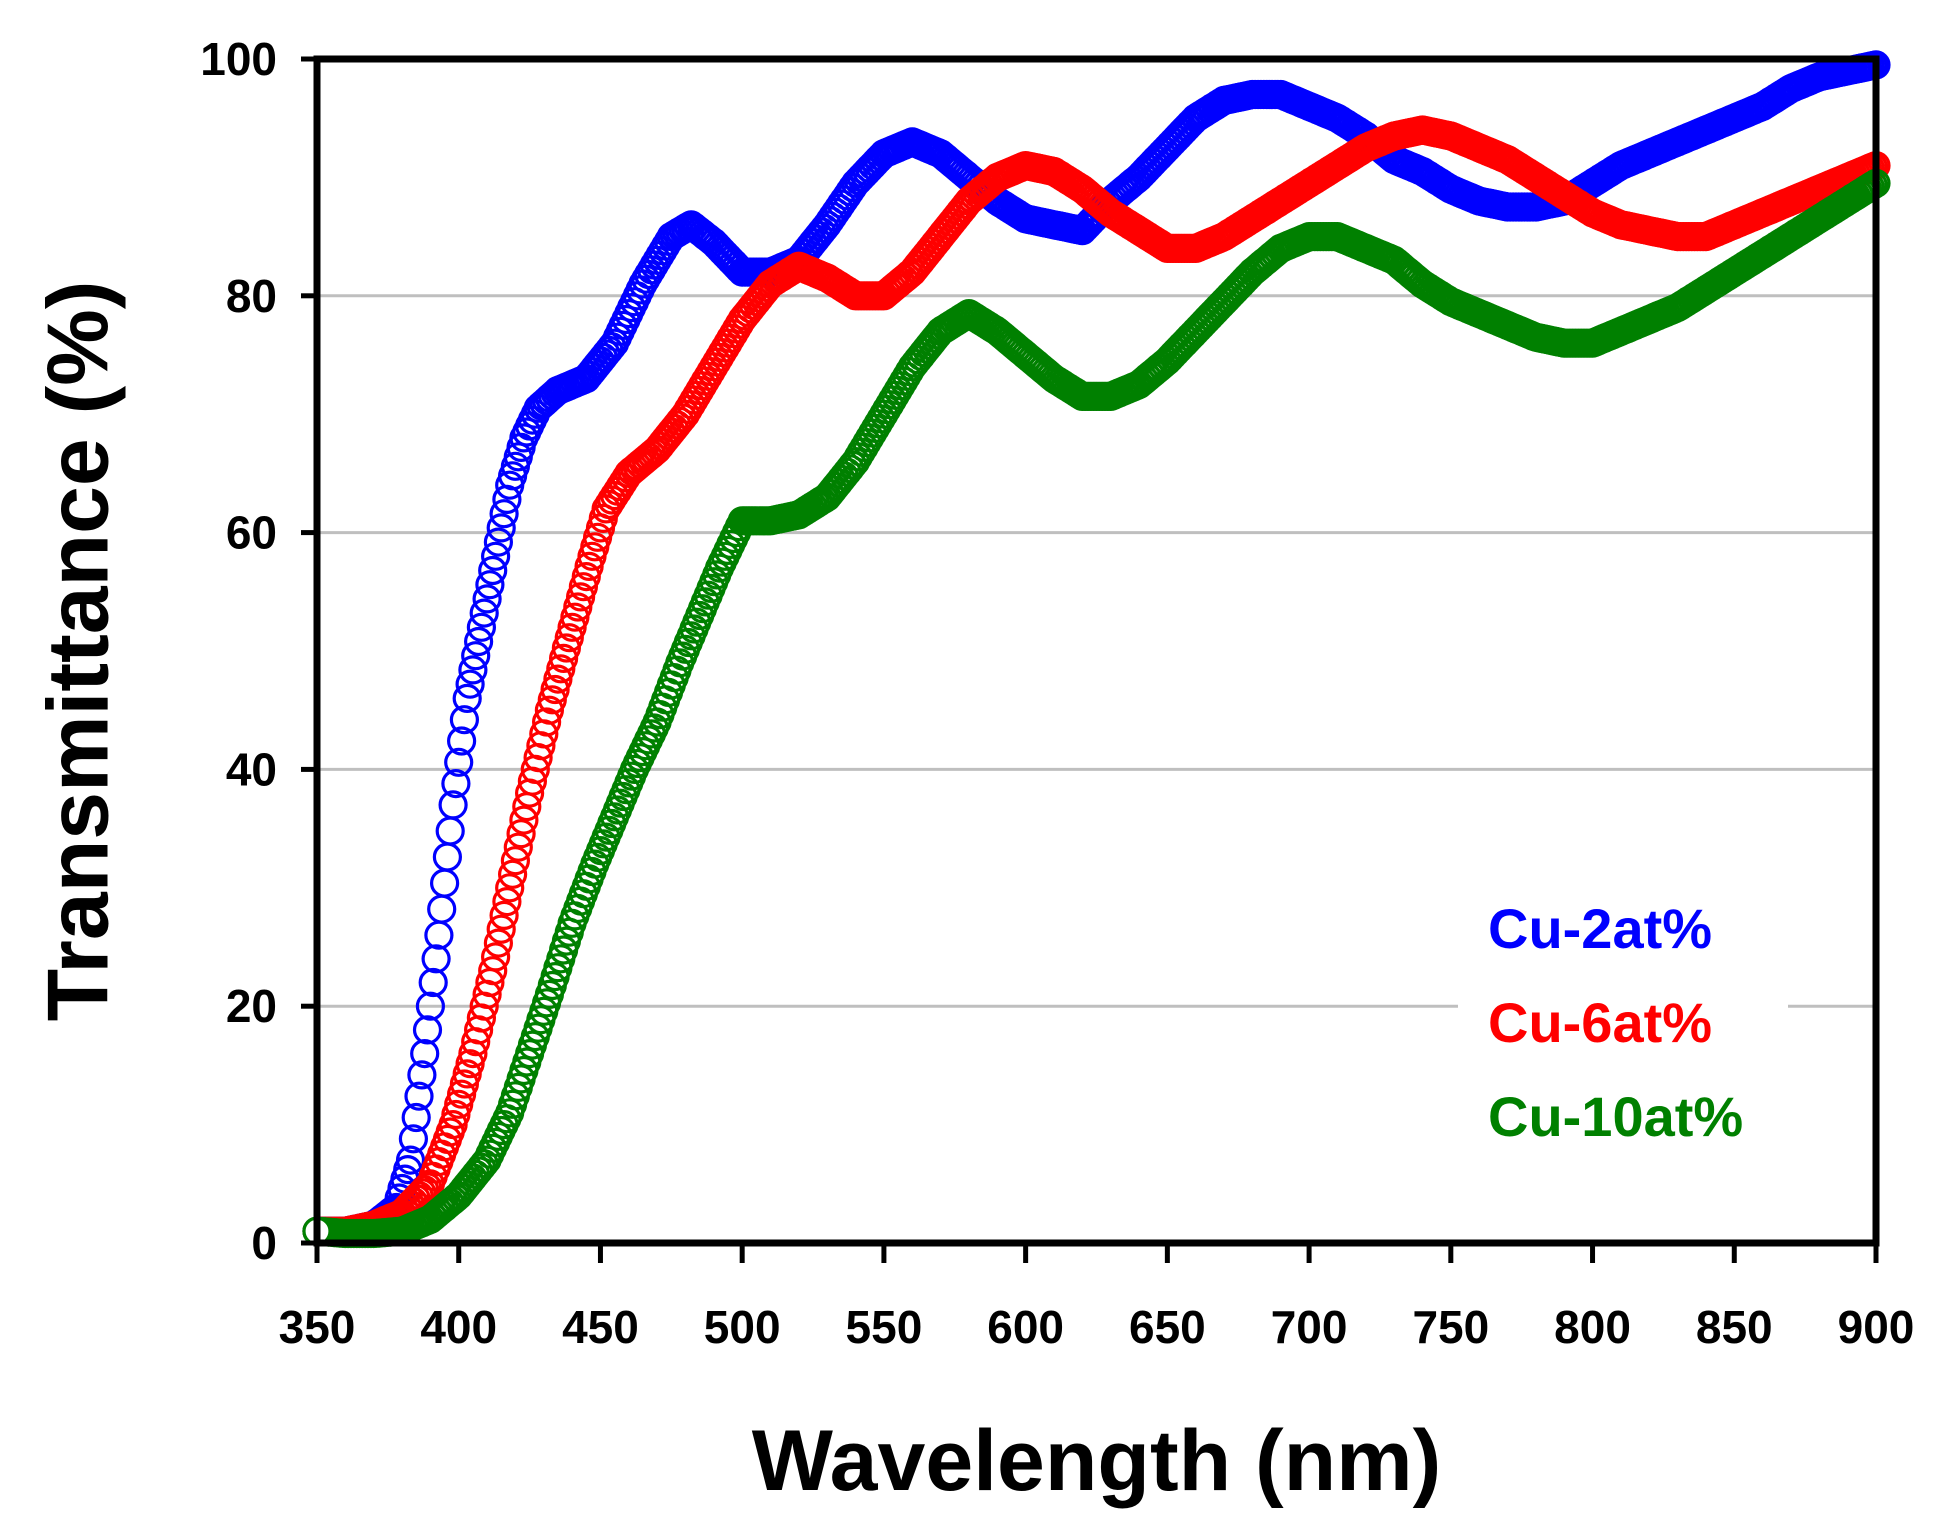  What do you see at coordinates (251, 769) in the screenshot?
I see `y-tick-label-40: 40` at bounding box center [251, 769].